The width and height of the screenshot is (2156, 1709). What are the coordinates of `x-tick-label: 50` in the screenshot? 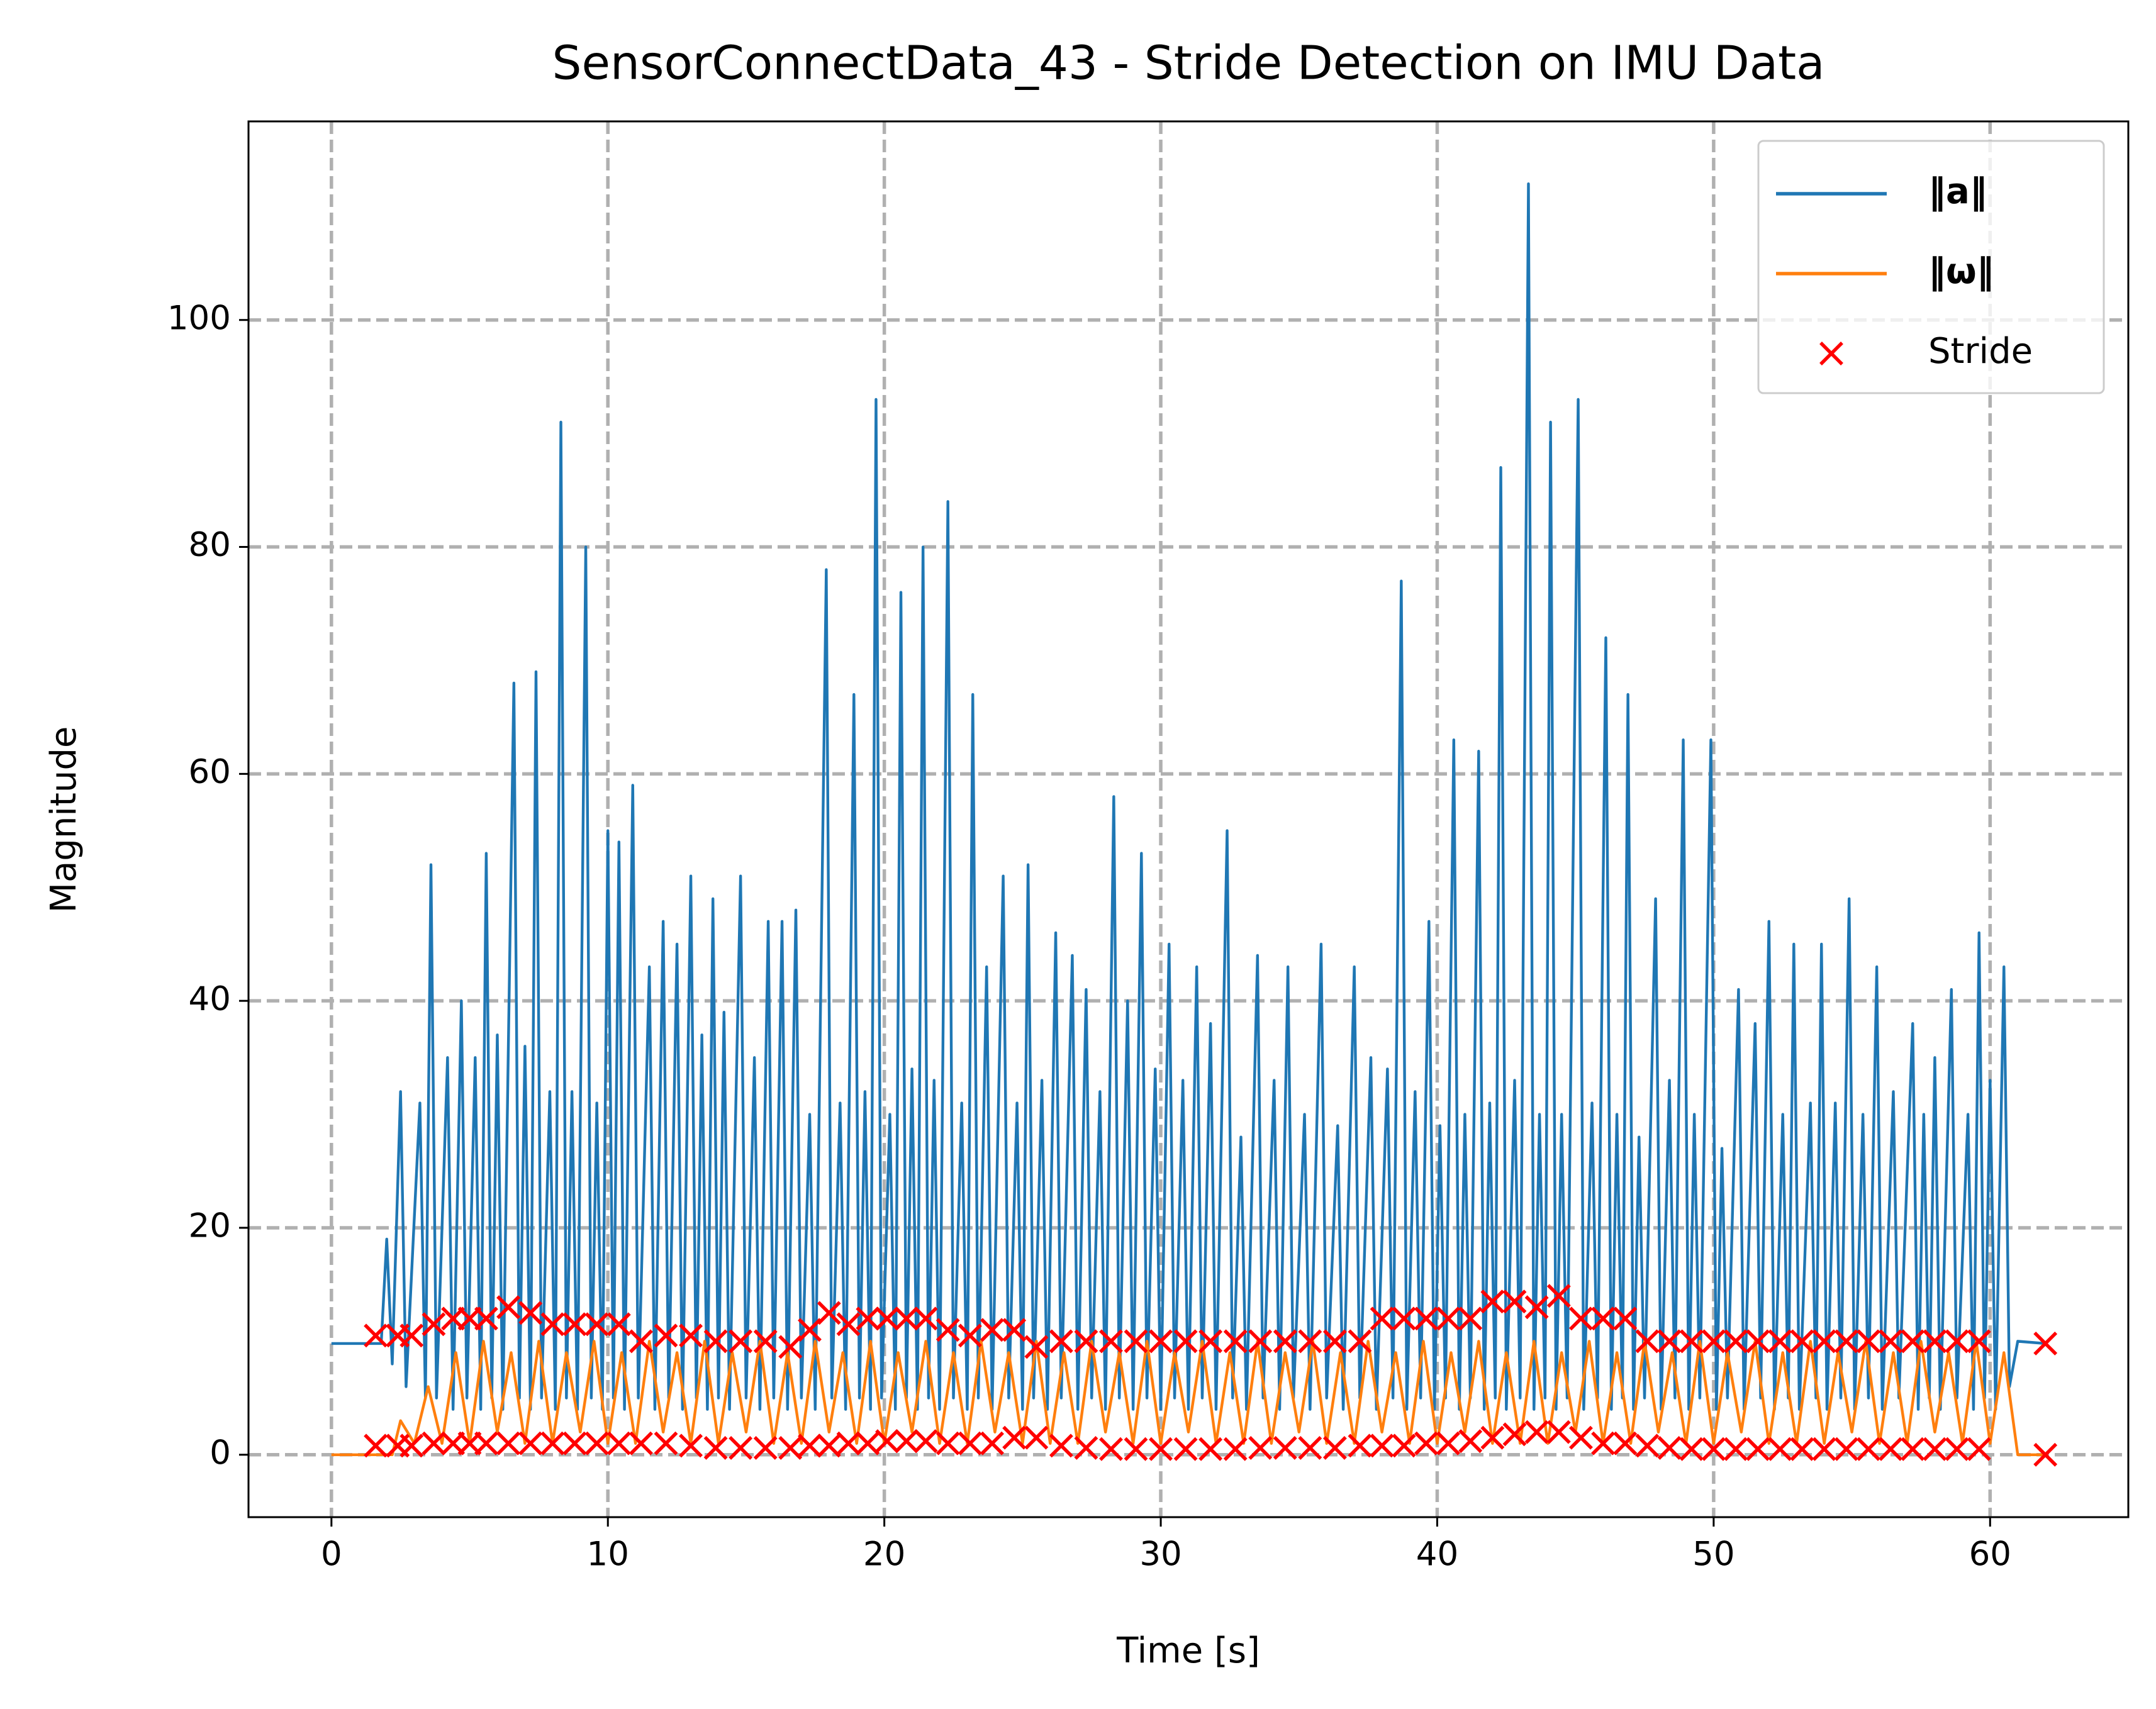 It's located at (1713, 1554).